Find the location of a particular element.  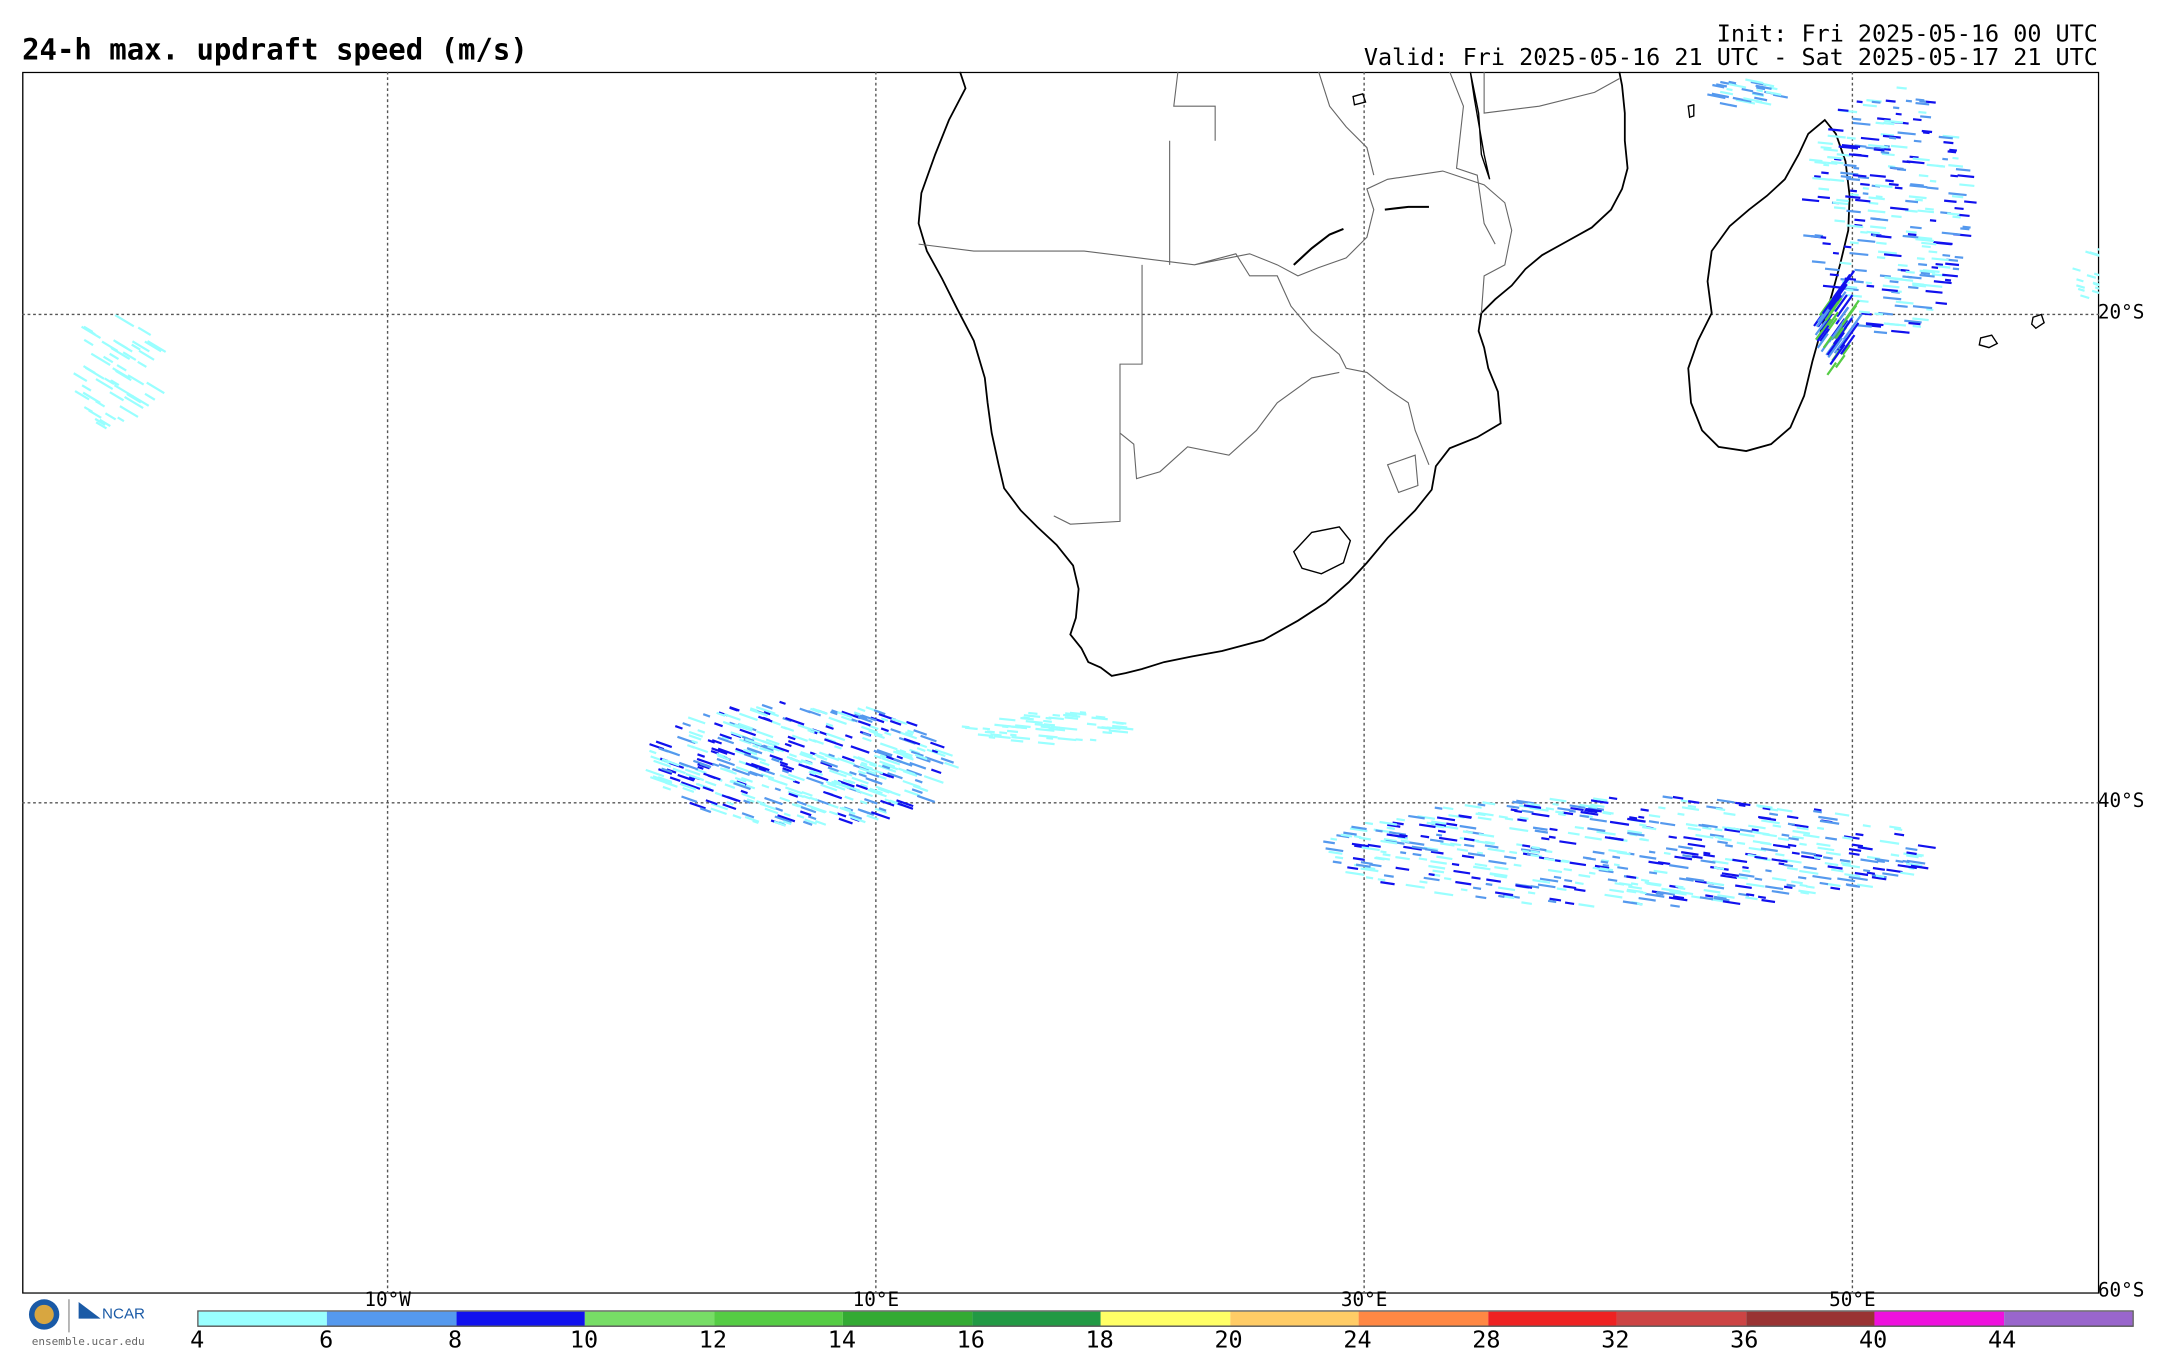

colorbar-tick: 14 is located at coordinates (841, 1340).